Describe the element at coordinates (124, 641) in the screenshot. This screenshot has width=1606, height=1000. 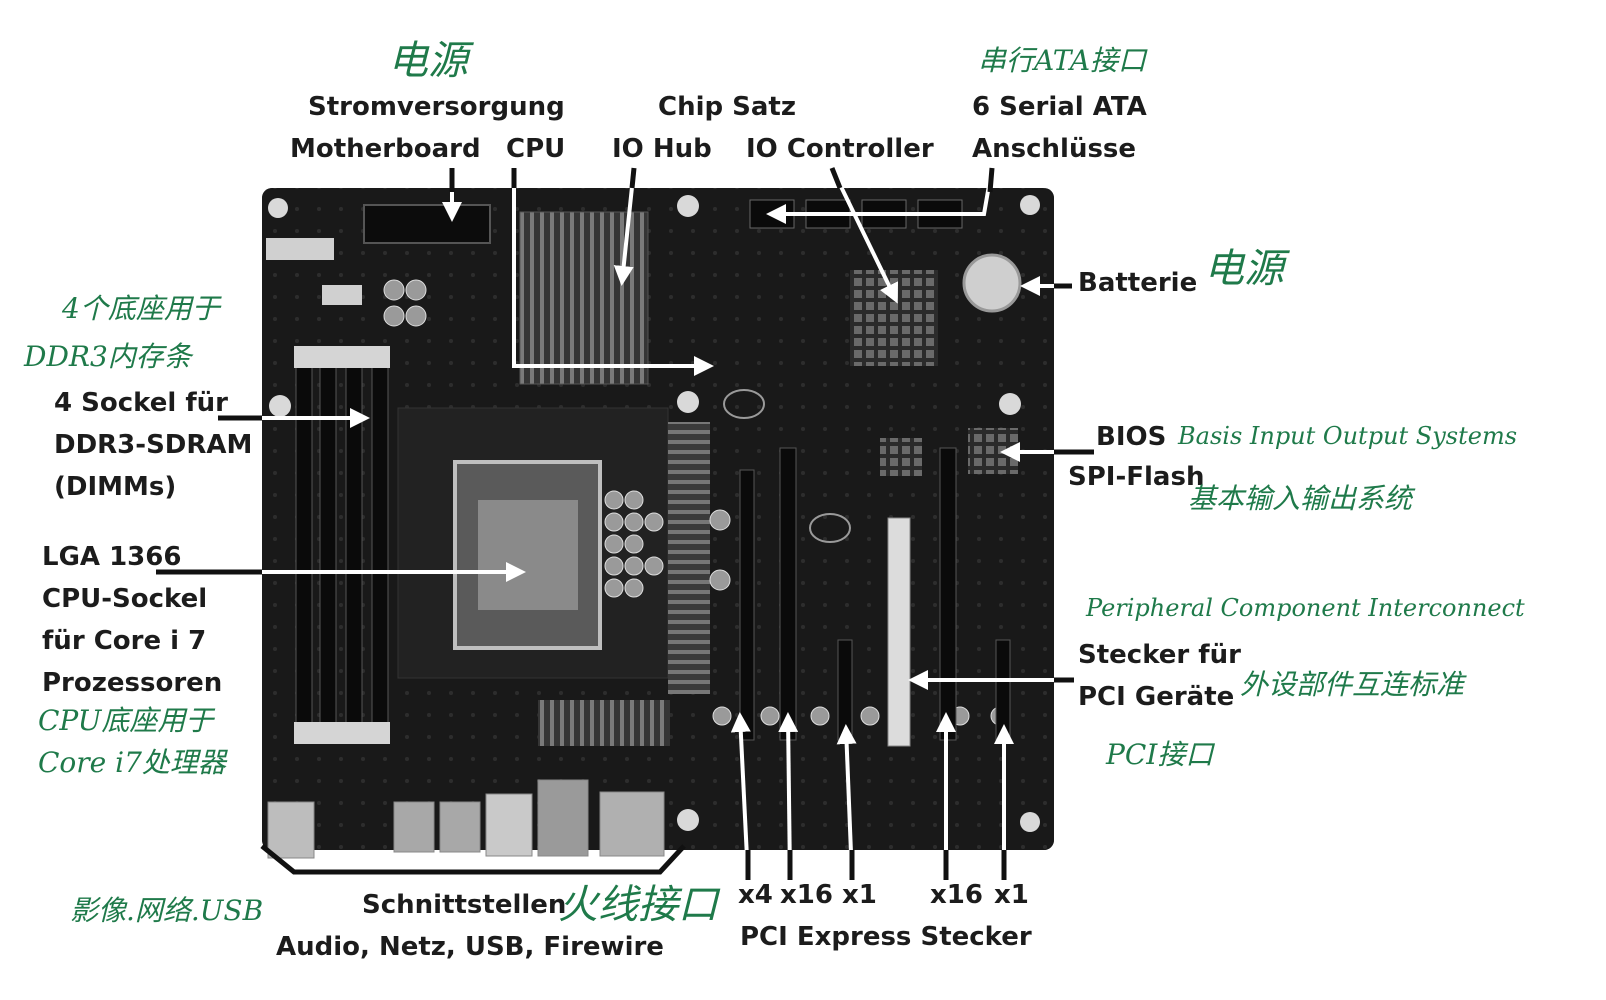
I see `label-lga-line3: für Core i 7` at that location.